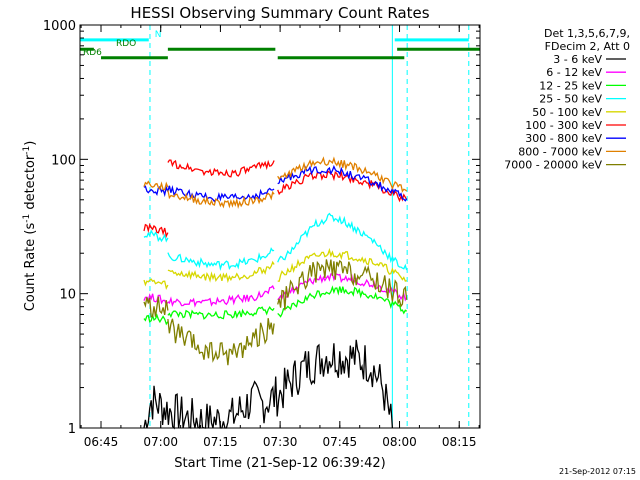 The image size is (640, 480). Describe the element at coordinates (570, 99) in the screenshot. I see `legend-entry-label-3: 25 - 50 keV` at that location.